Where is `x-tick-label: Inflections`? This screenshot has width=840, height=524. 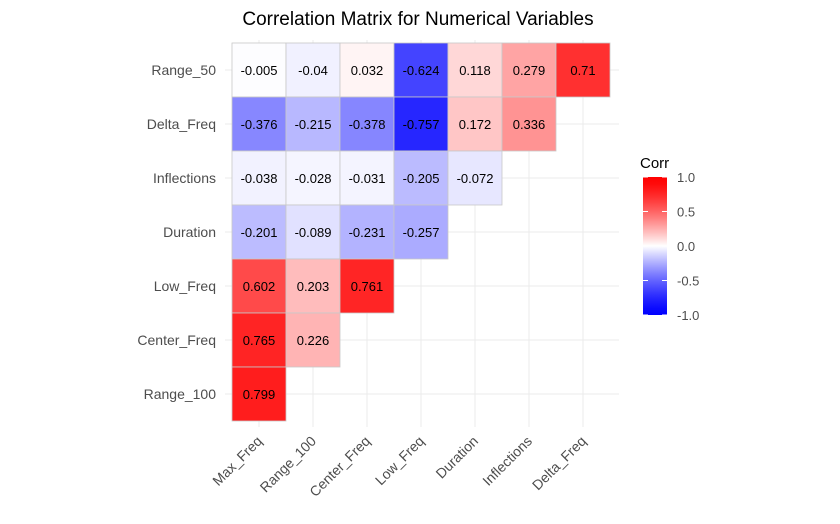
x-tick-label: Inflections is located at coordinates (507, 461).